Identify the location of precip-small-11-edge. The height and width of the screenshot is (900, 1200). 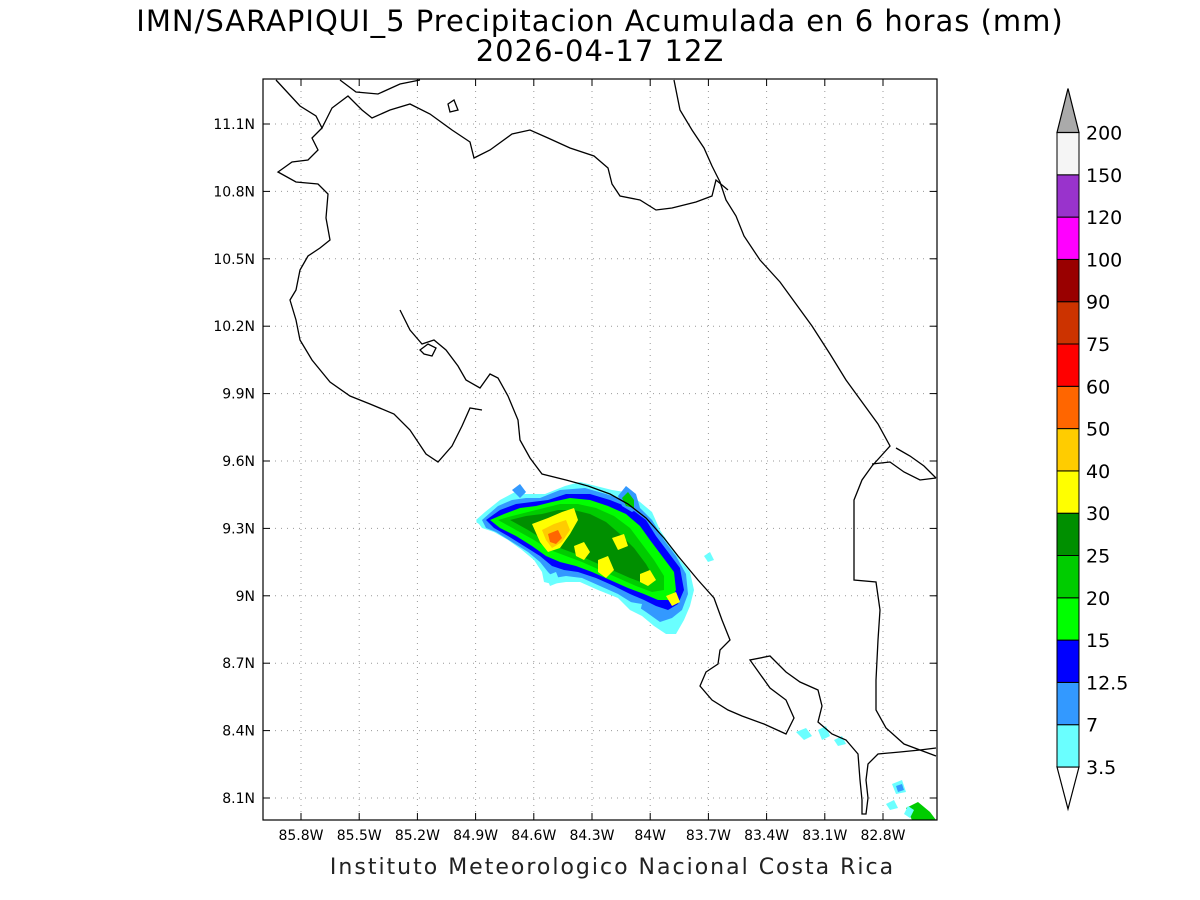
(909, 812).